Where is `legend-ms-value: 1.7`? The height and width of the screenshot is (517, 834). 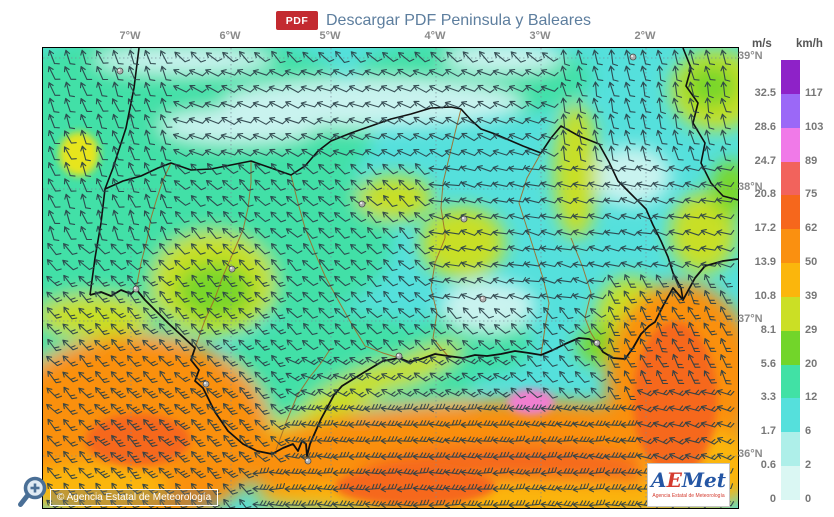 legend-ms-value: 1.7 is located at coordinates (768, 431).